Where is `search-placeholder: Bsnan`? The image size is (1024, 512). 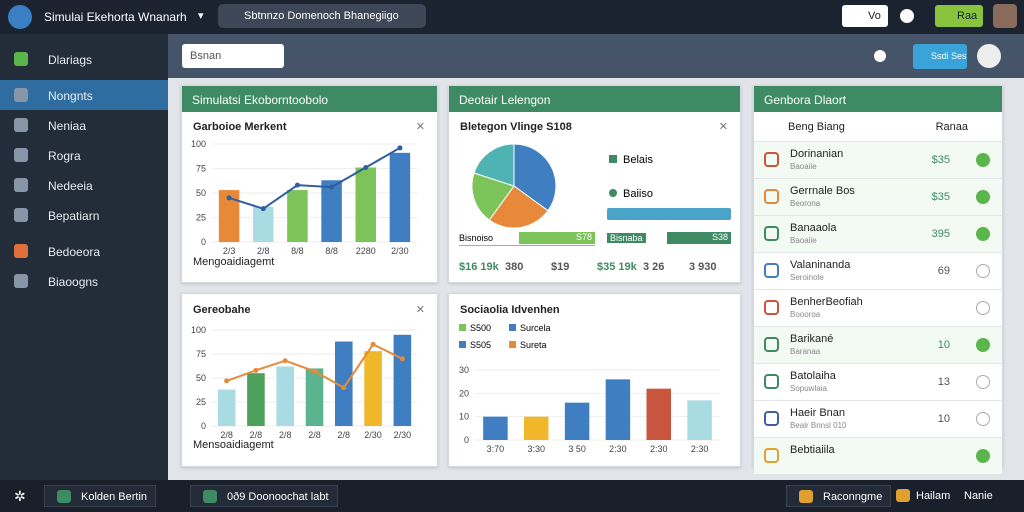 search-placeholder: Bsnan is located at coordinates (206, 56).